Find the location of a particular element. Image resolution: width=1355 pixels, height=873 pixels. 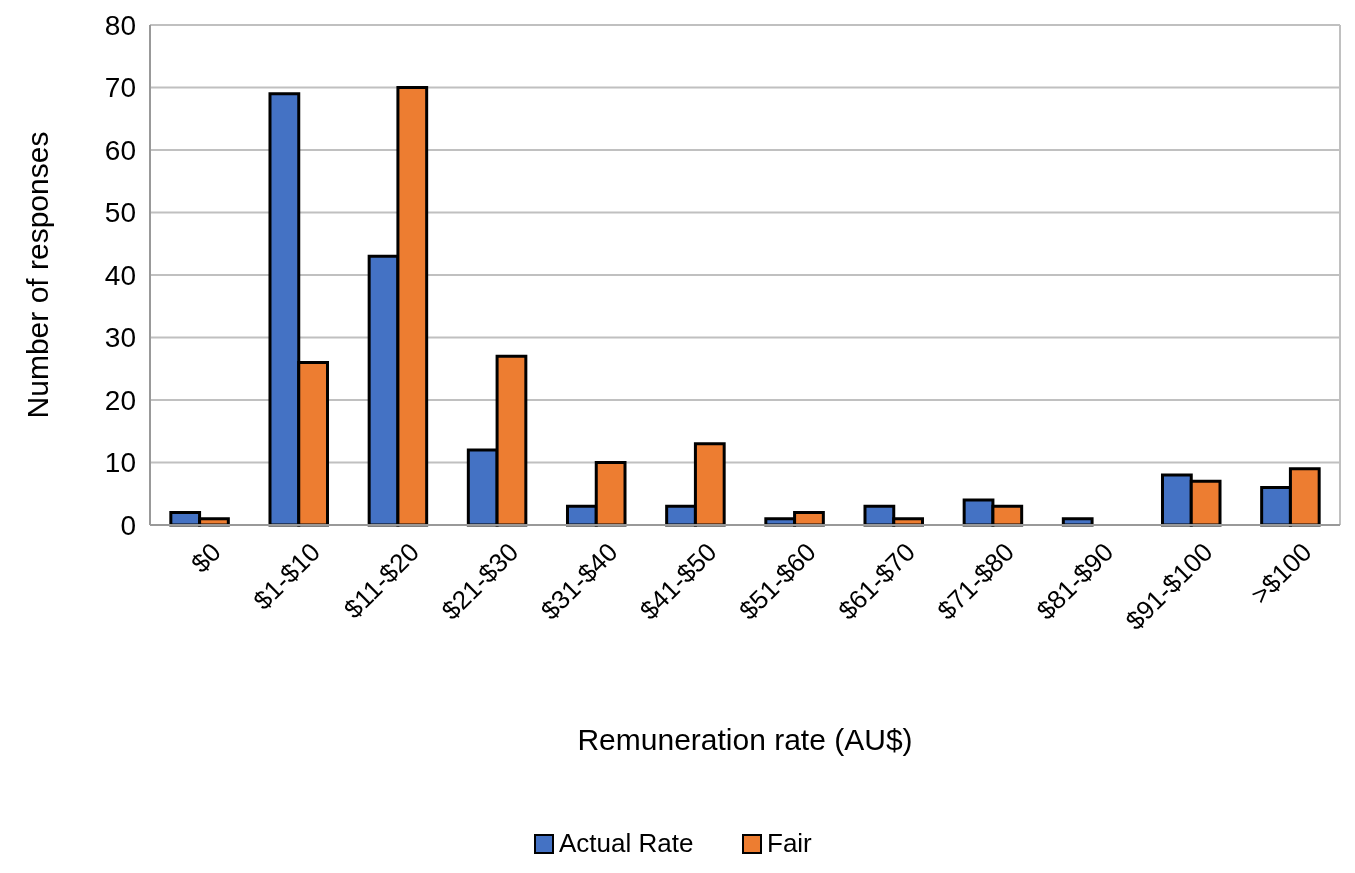

y-tick-label: 50 is located at coordinates (120, 213).